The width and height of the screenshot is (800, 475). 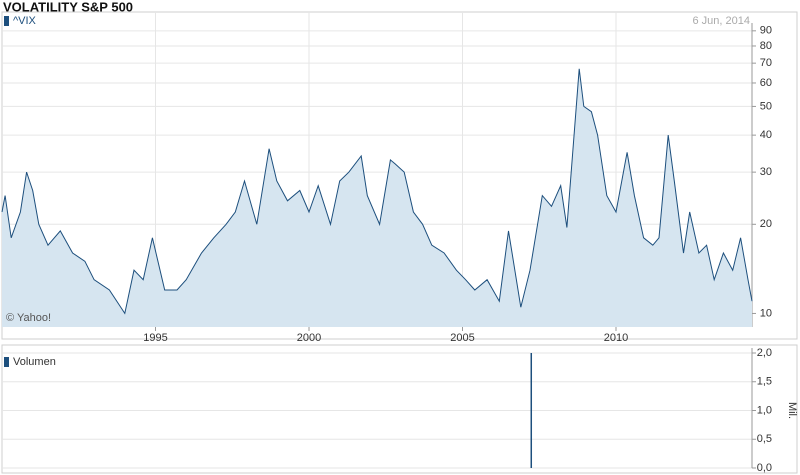 I want to click on date: 6 Jun, 2014, so click(x=722, y=21).